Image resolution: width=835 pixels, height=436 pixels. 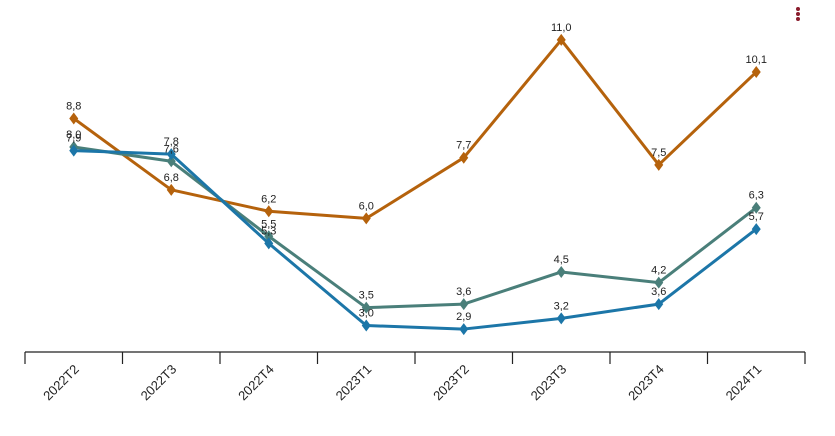 What do you see at coordinates (171, 142) in the screenshot?
I see `data-label: 7,8` at bounding box center [171, 142].